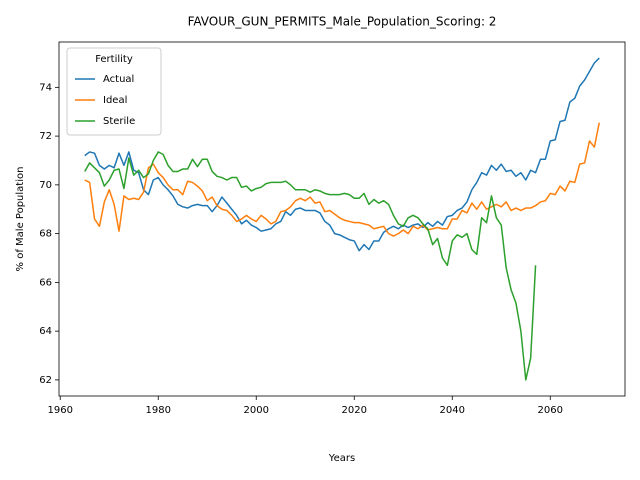  I want to click on legend-label: Actual, so click(118, 79).